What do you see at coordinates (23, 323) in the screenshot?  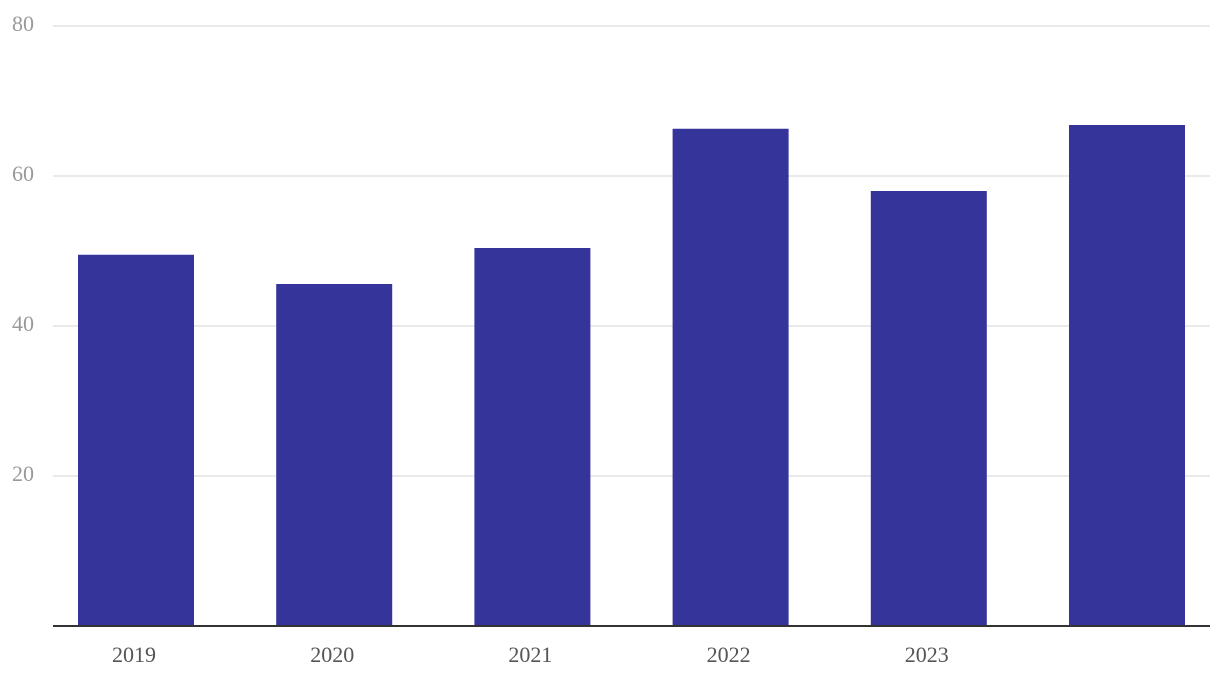 I see `y-tick-label: 40` at bounding box center [23, 323].